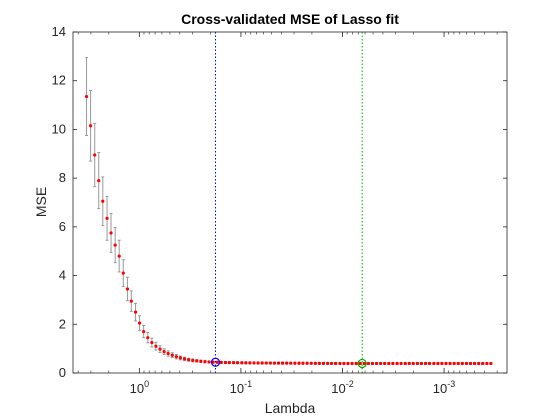 Image resolution: width=560 pixels, height=420 pixels. What do you see at coordinates (62, 177) in the screenshot?
I see `y-tick-label: 8` at bounding box center [62, 177].